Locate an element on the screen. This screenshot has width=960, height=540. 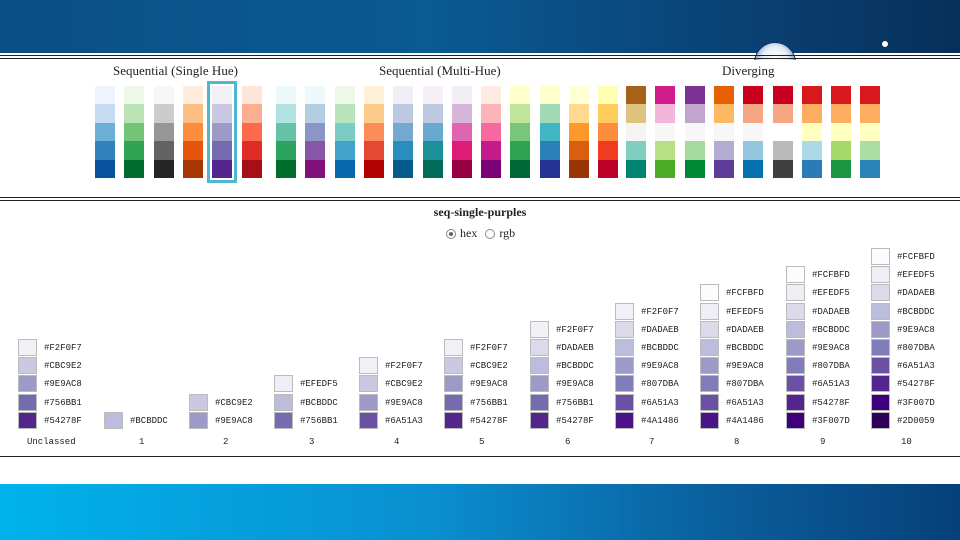
ramp-RdPu is located at coordinates (491, 132).